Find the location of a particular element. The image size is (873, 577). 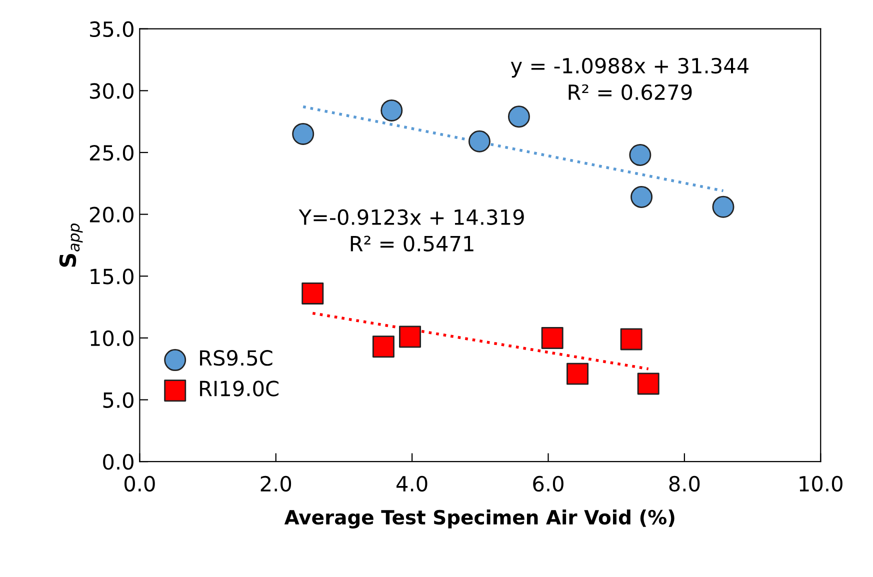

legend-label: RS9.5C is located at coordinates (236, 358).